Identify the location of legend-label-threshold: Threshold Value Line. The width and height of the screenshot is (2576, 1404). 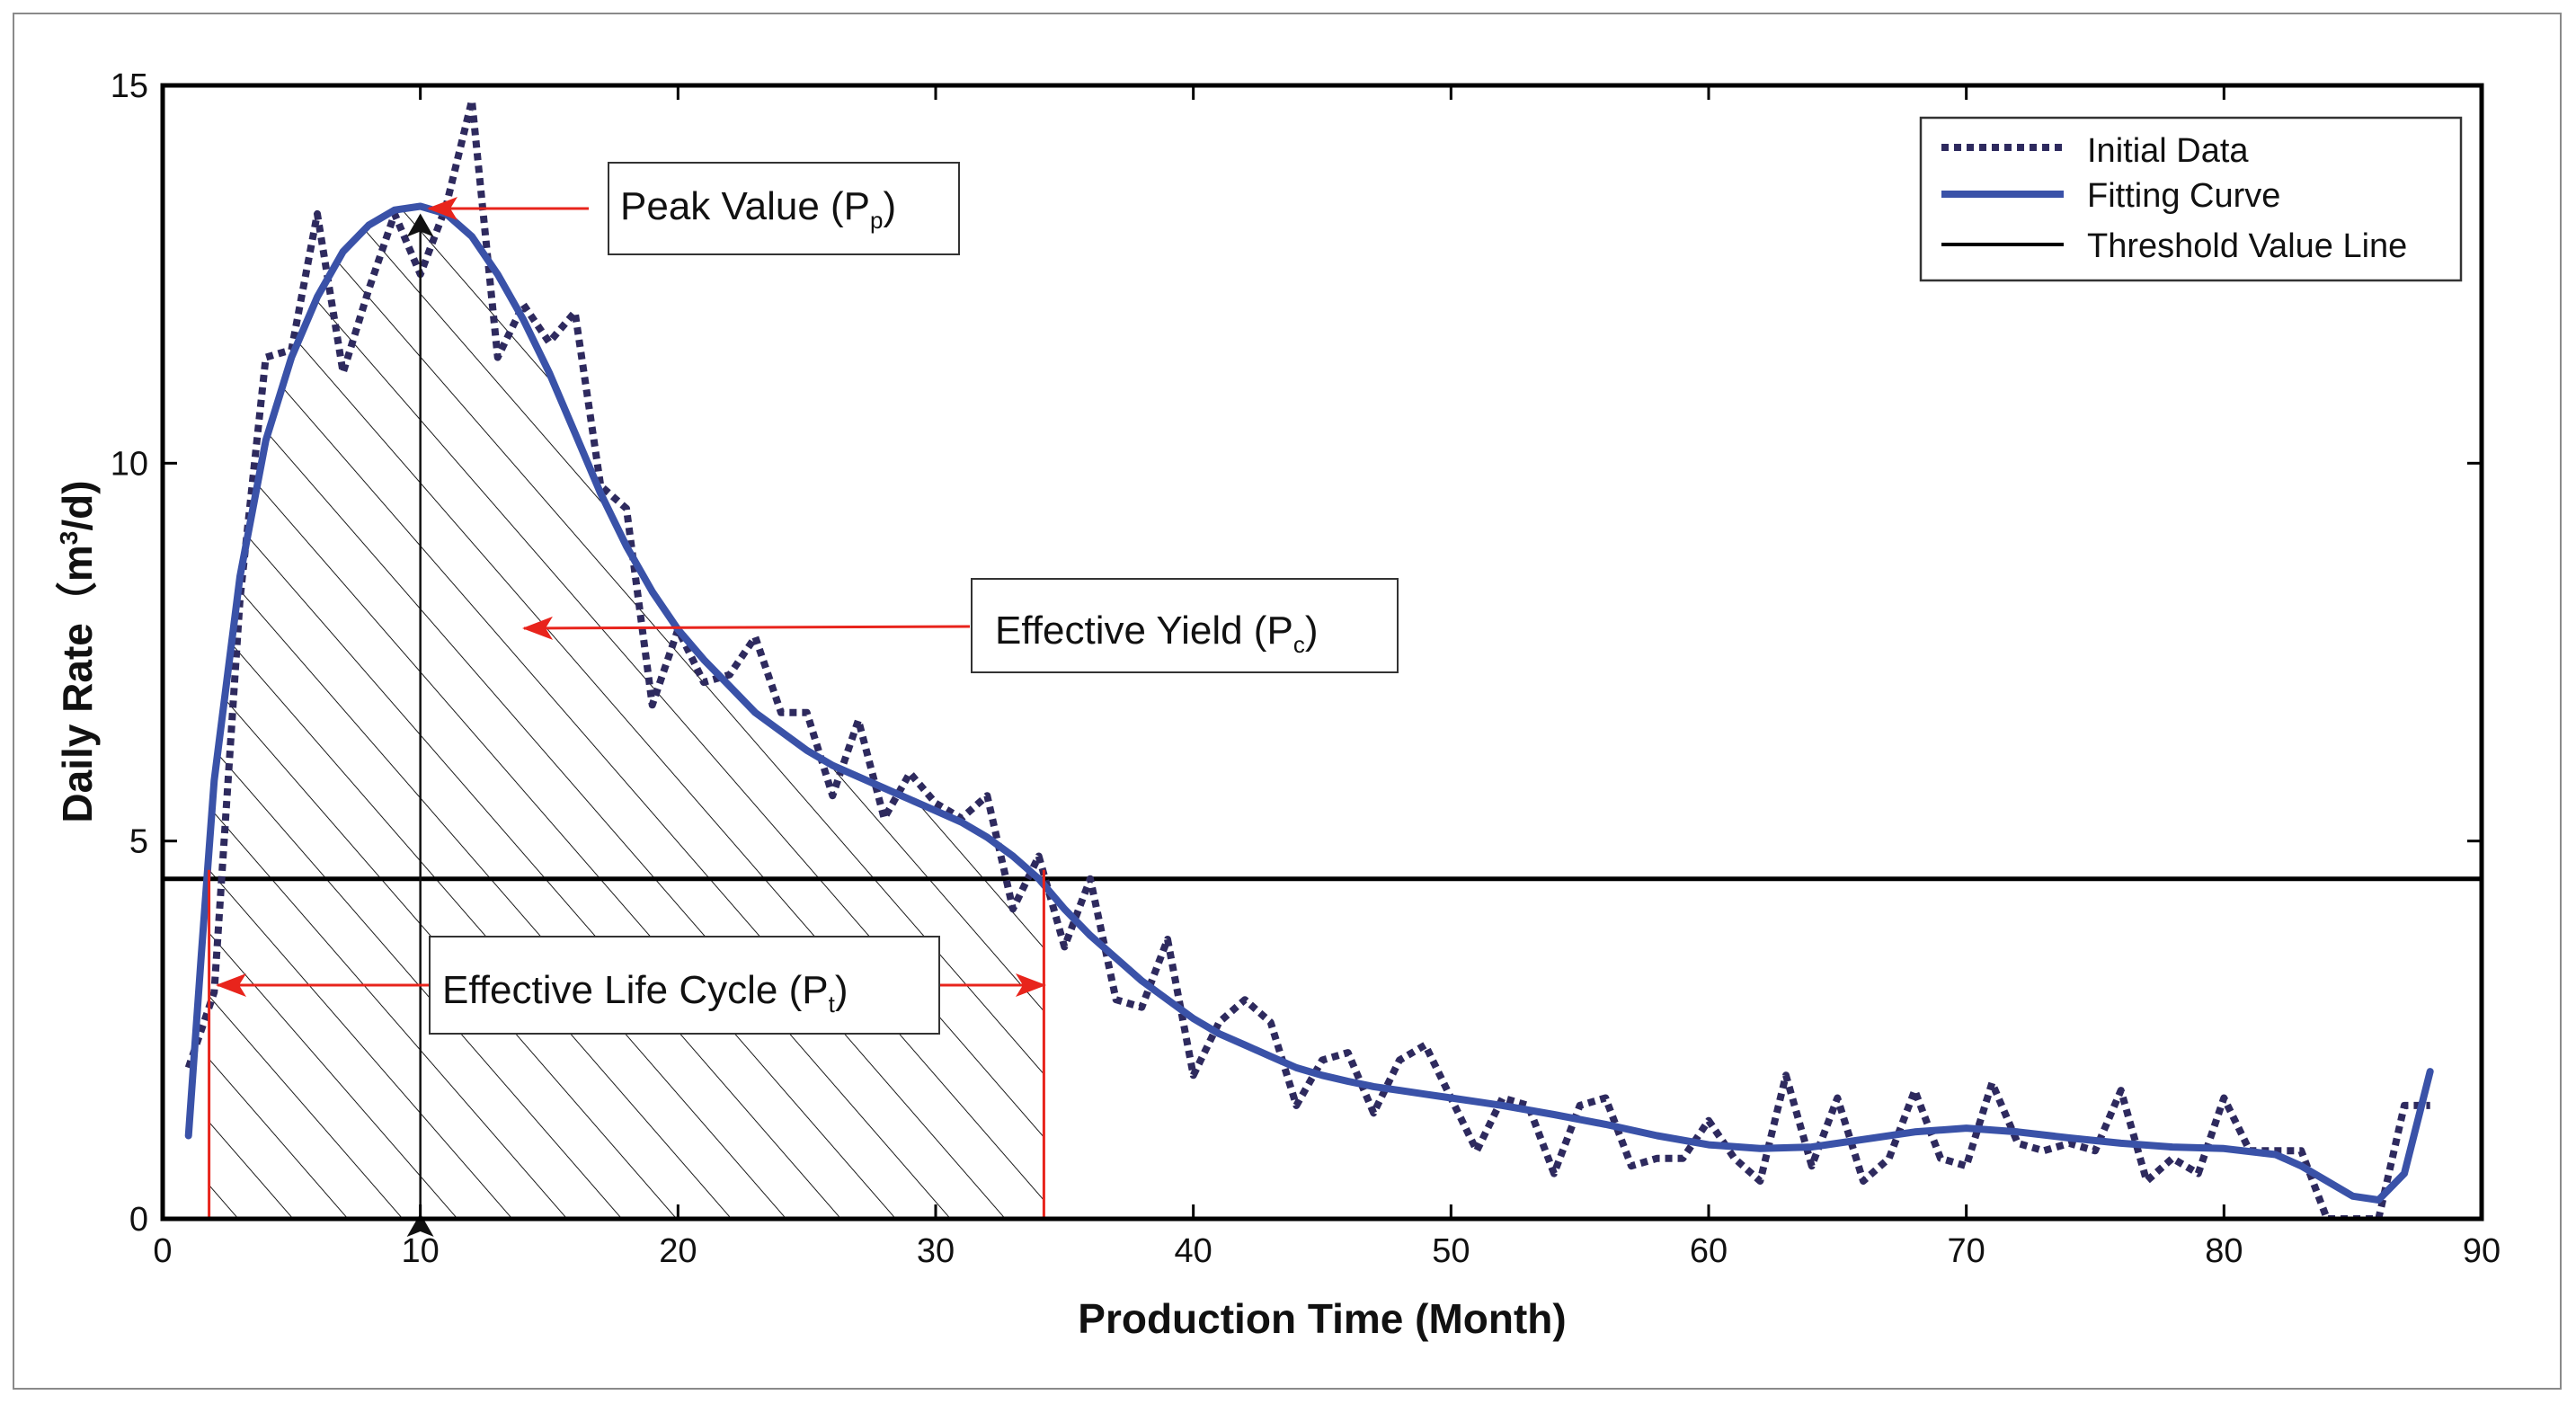
(2247, 246).